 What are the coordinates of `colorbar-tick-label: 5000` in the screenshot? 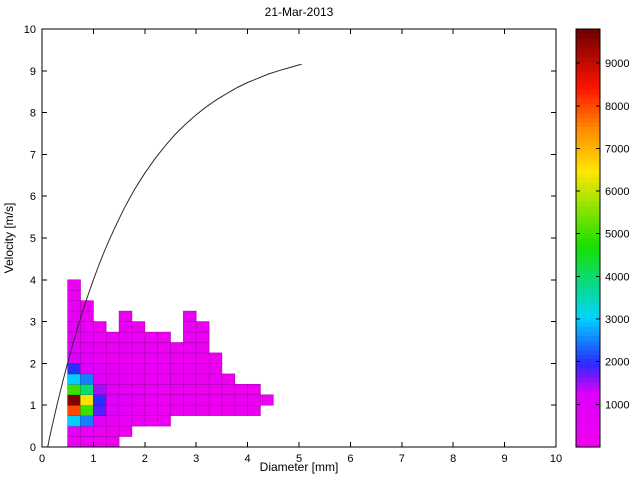 It's located at (617, 235).